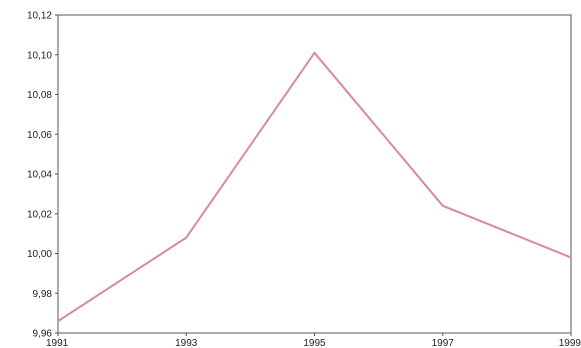 The image size is (581, 348). What do you see at coordinates (43, 294) in the screenshot?
I see `y-tick-label: 9,98` at bounding box center [43, 294].